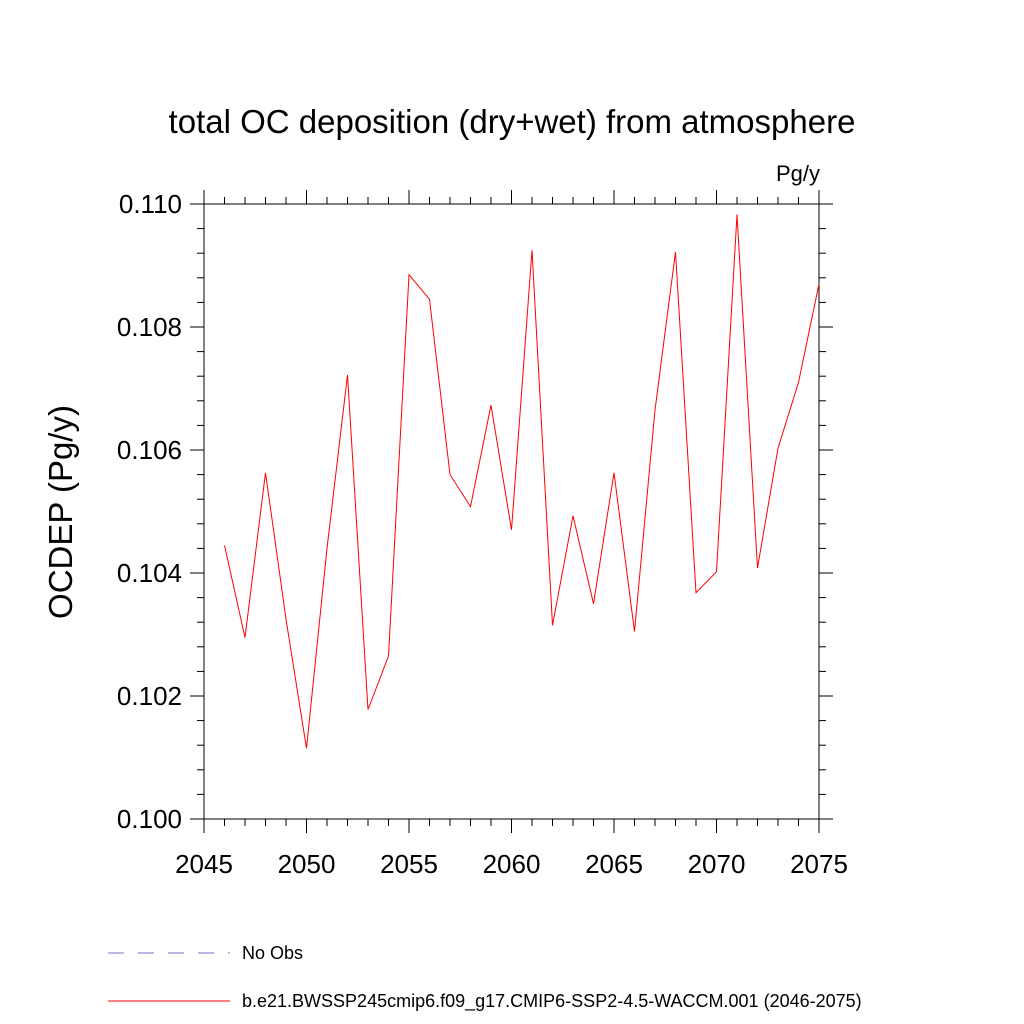  I want to click on y-tick-label: 0.110, so click(150, 204).